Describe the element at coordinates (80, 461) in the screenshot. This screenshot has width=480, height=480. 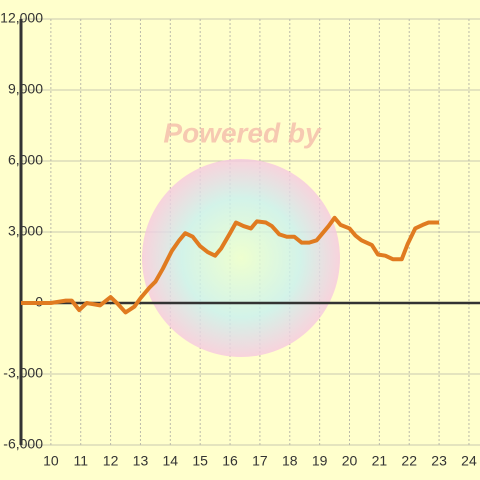
I see `x-tick-label: 11` at that location.